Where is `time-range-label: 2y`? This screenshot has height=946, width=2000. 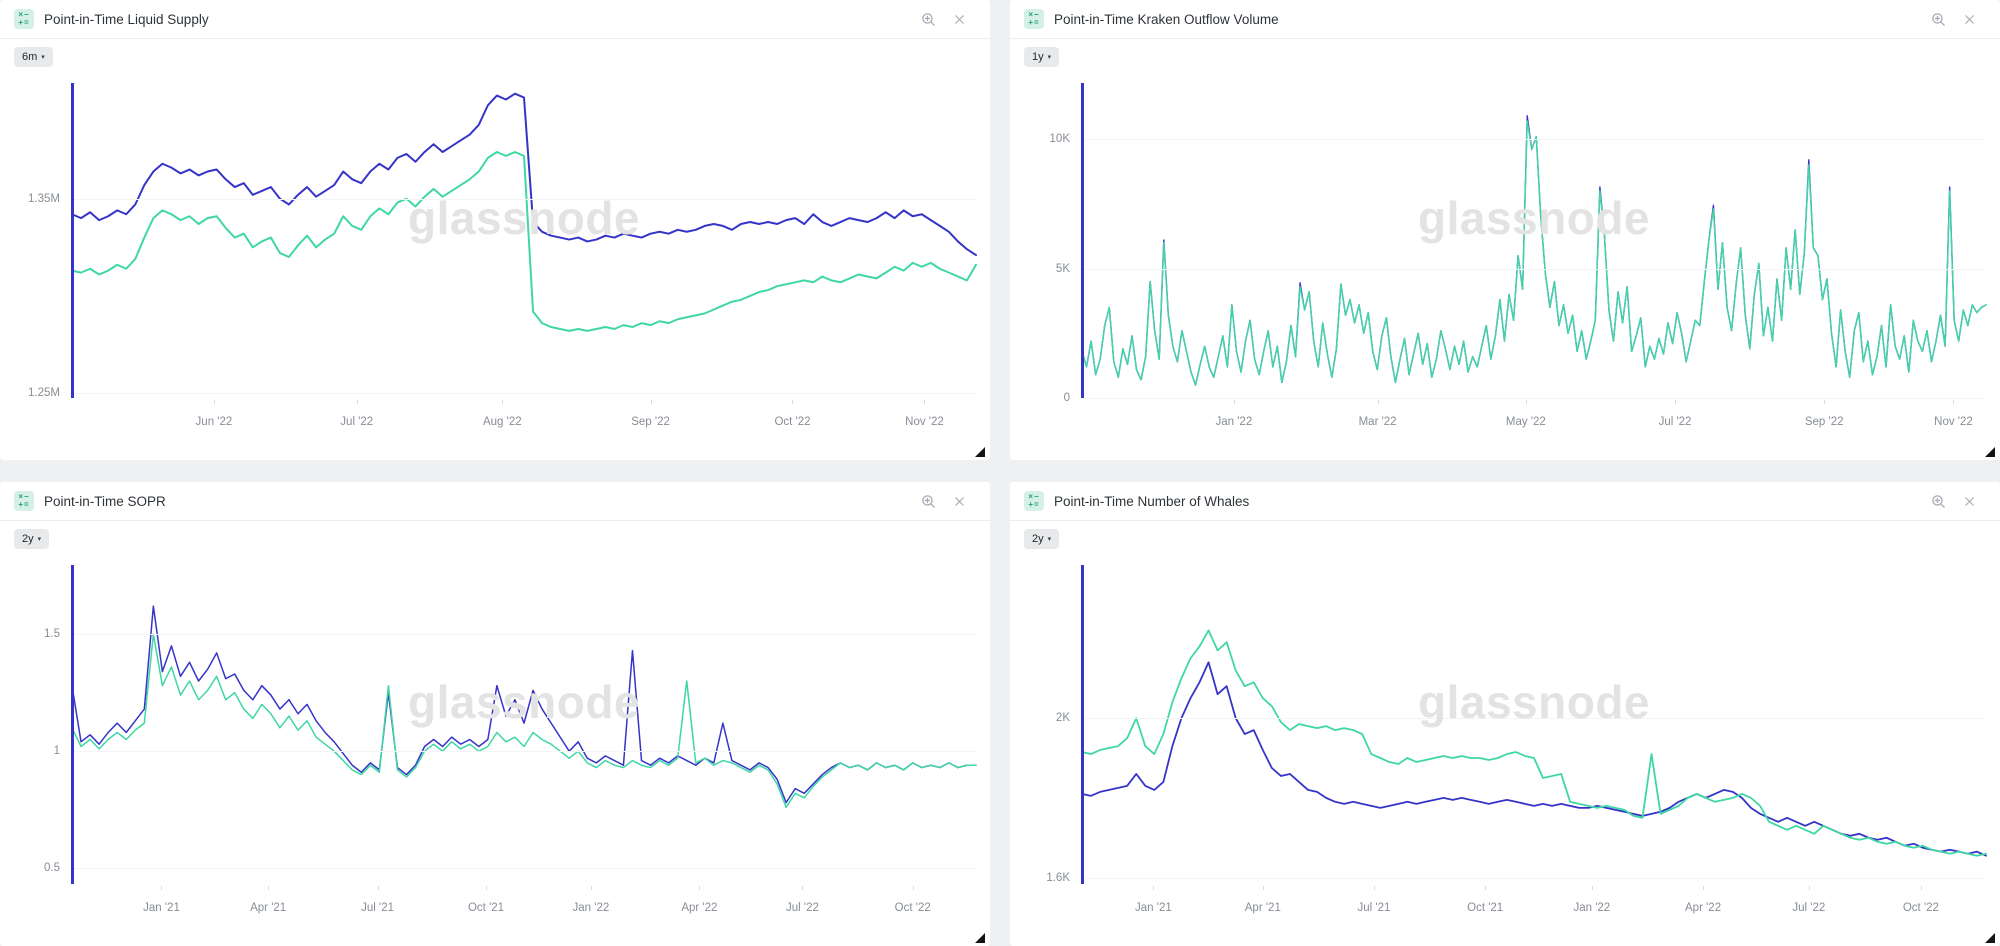 time-range-label: 2y is located at coordinates (28, 539).